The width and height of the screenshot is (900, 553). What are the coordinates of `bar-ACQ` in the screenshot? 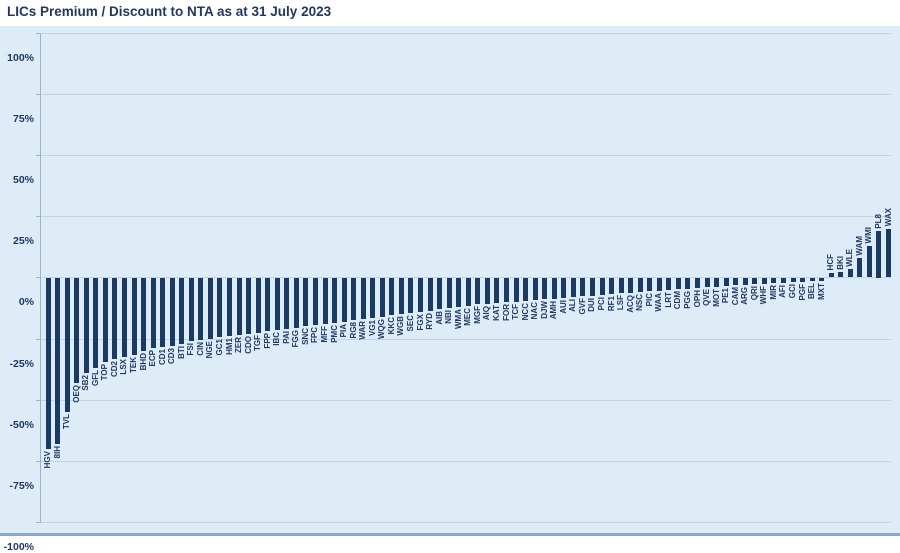 It's located at (631, 285).